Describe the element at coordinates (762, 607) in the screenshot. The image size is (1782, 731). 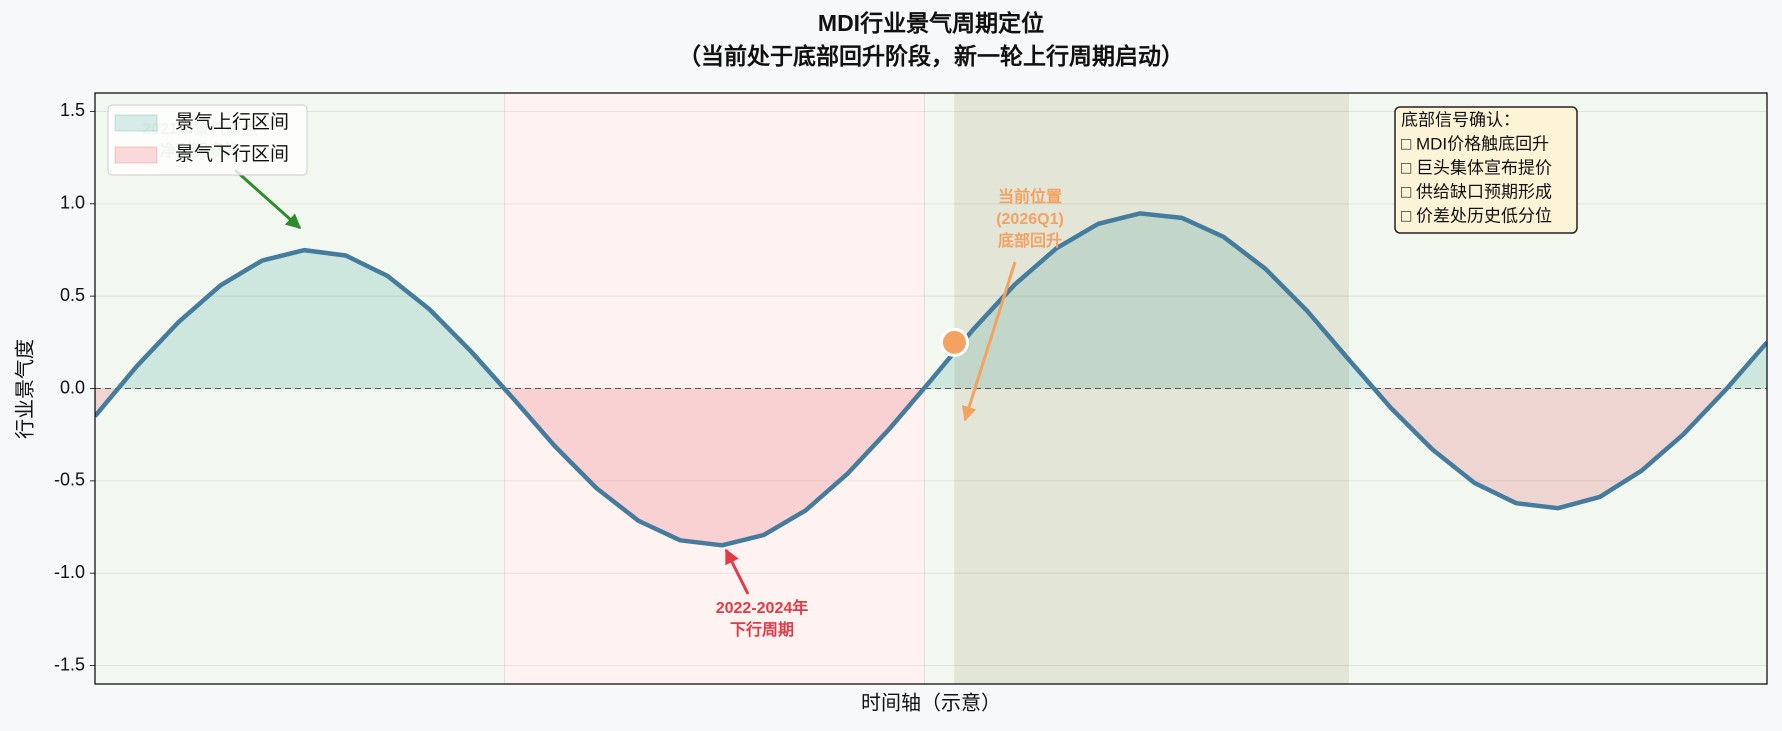
I see `annotation-text: 2022-2024年` at that location.